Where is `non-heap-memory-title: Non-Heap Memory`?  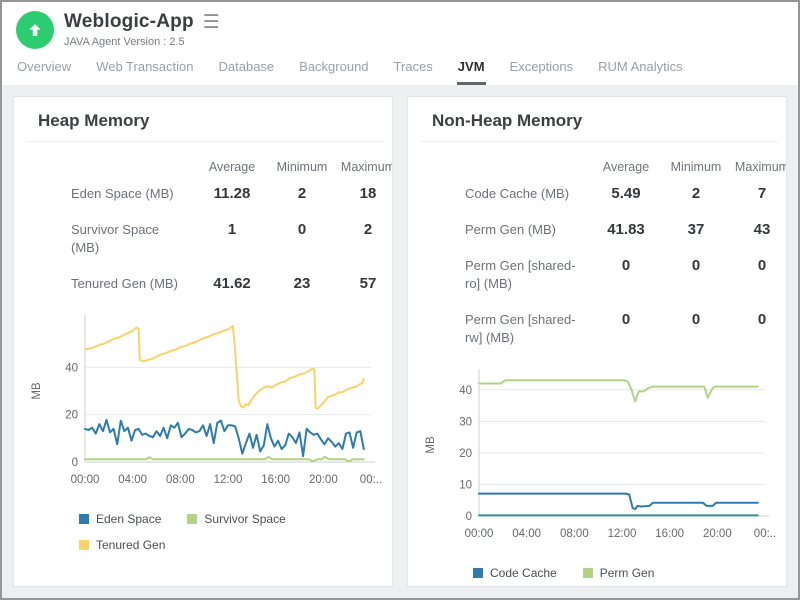
non-heap-memory-title: Non-Heap Memory is located at coordinates (507, 120).